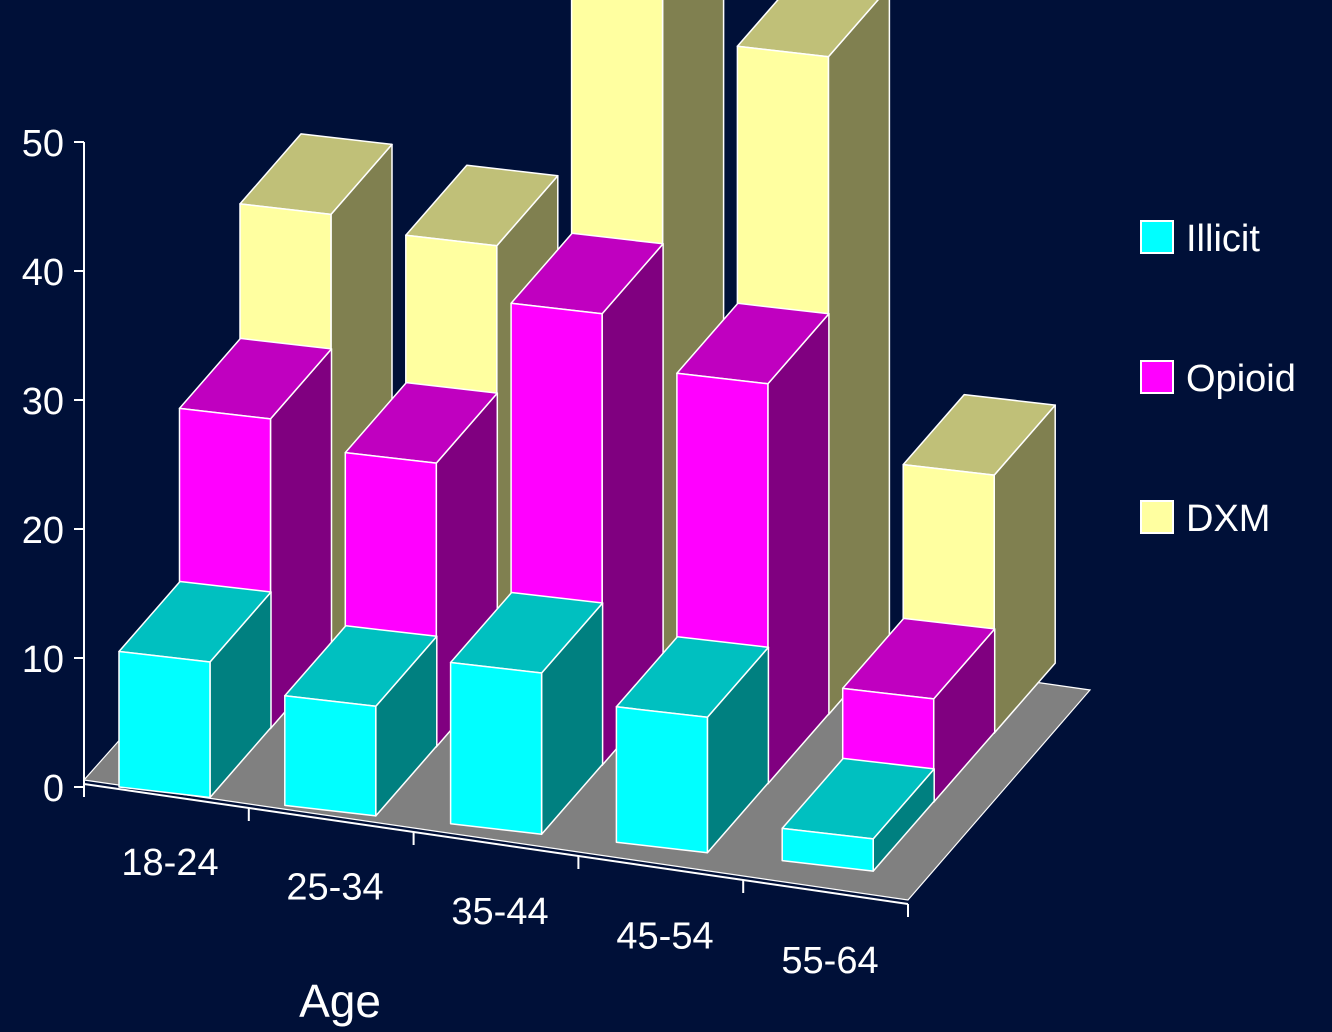 This screenshot has height=1032, width=1332. I want to click on x-tick-label: 35-44, so click(499, 912).